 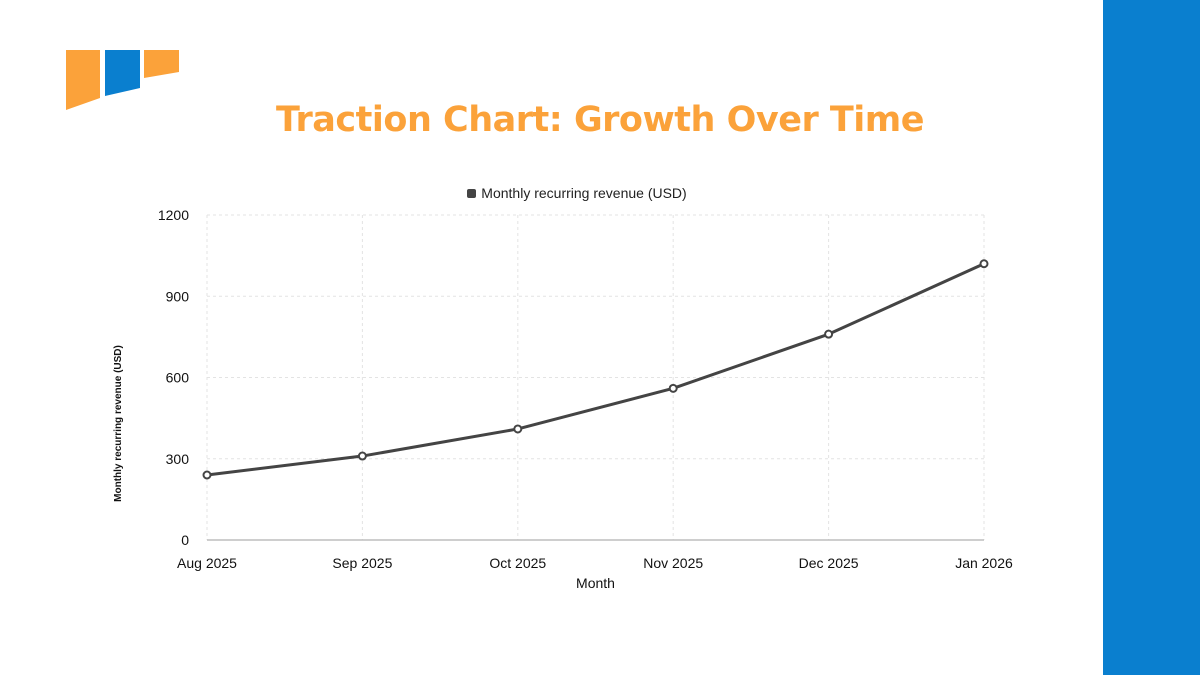 I want to click on y-tick-label: 600, so click(x=178, y=378).